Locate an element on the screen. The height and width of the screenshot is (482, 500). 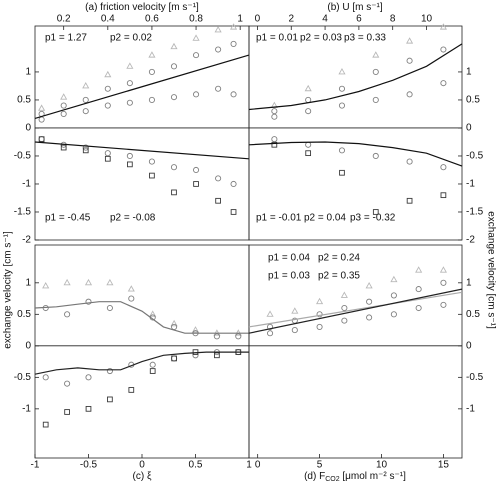
x-tick-label: 0.2 is located at coordinates (64, 19).